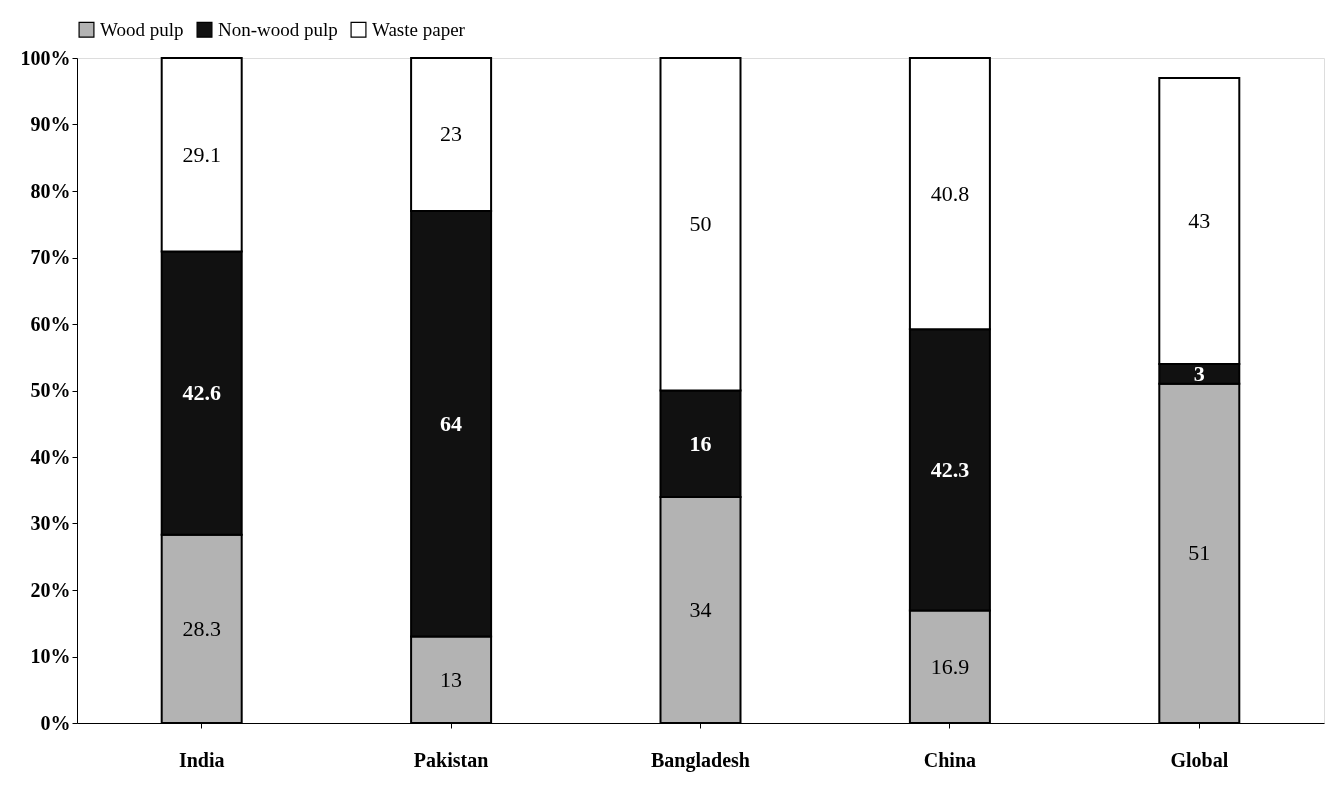 The width and height of the screenshot is (1344, 790). Describe the element at coordinates (201, 393) in the screenshot. I see `data-label: 42.6` at that location.